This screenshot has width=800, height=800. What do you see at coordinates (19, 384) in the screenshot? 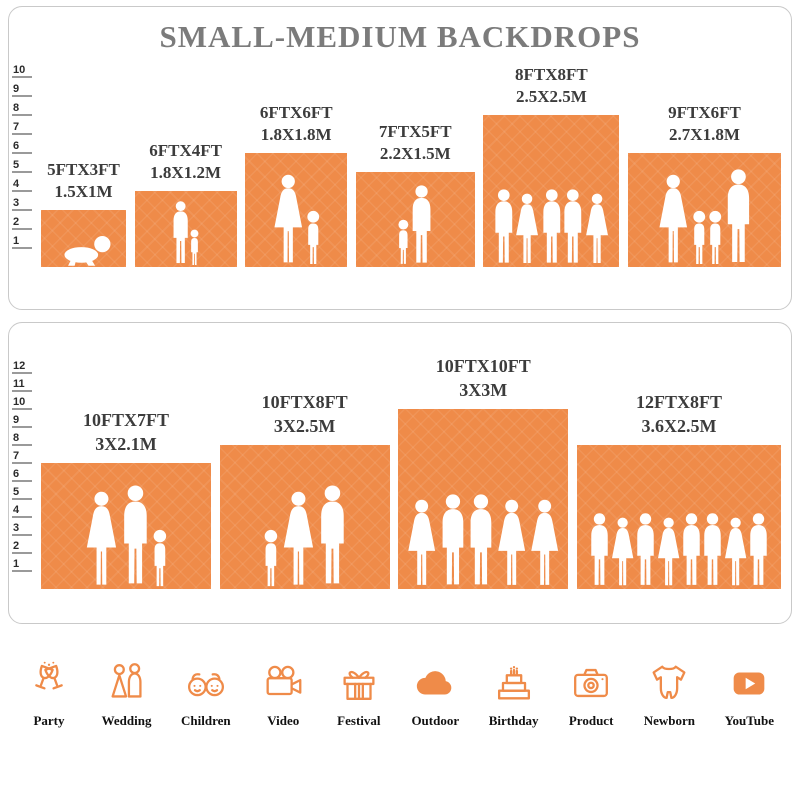
I see `ruler-tick-number: 11` at bounding box center [19, 384].